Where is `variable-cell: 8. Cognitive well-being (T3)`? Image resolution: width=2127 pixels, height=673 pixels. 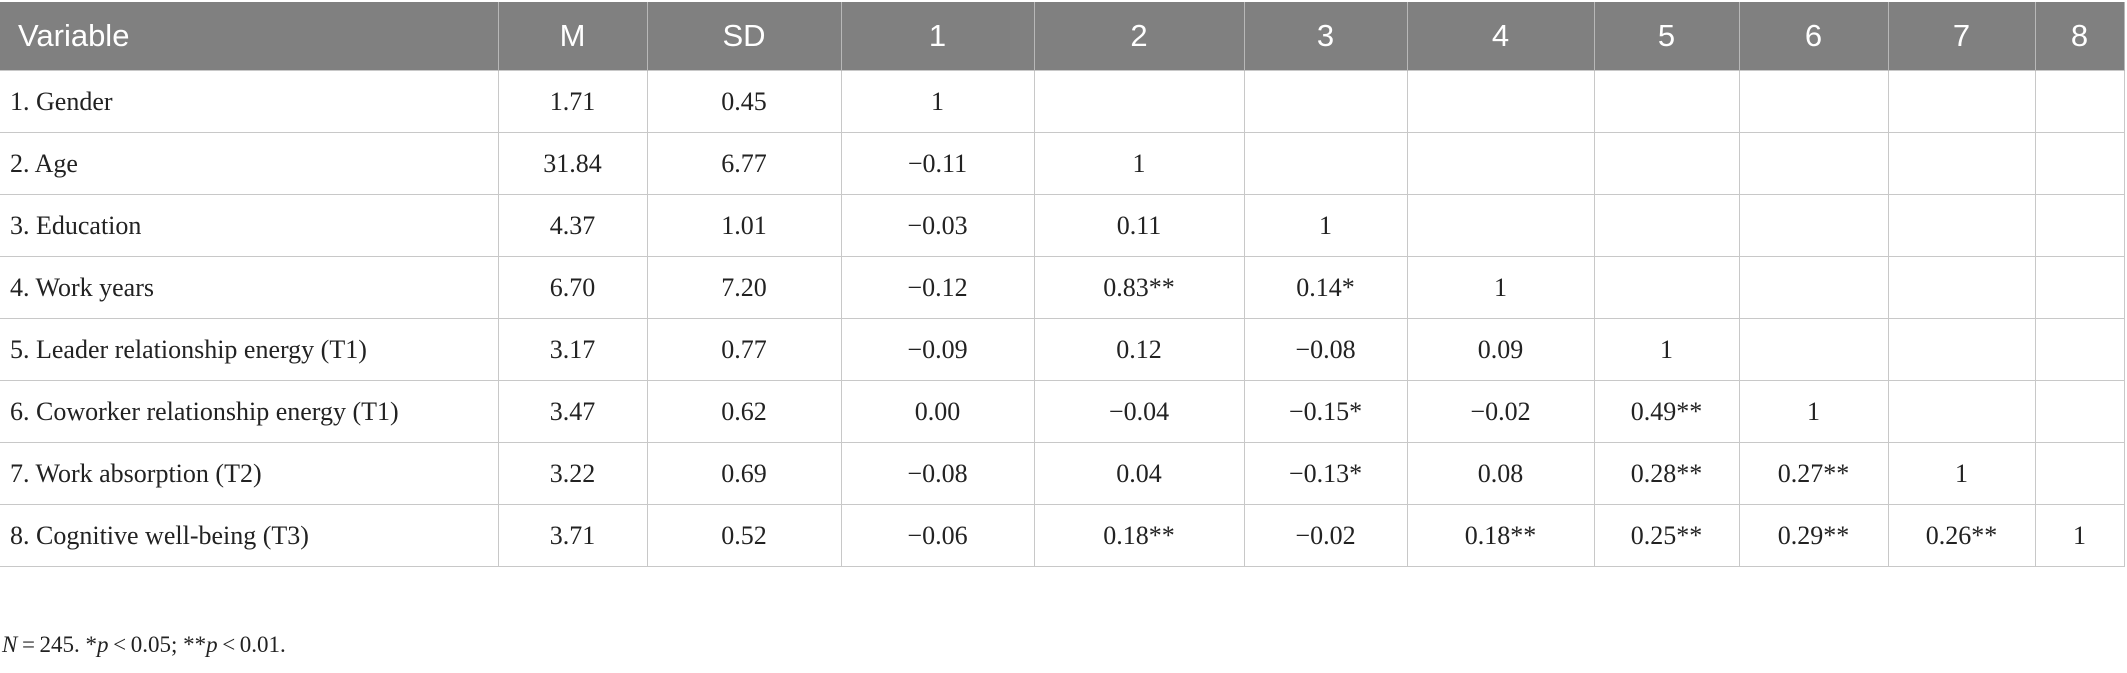 variable-cell: 8. Cognitive well-being (T3) is located at coordinates (249, 535).